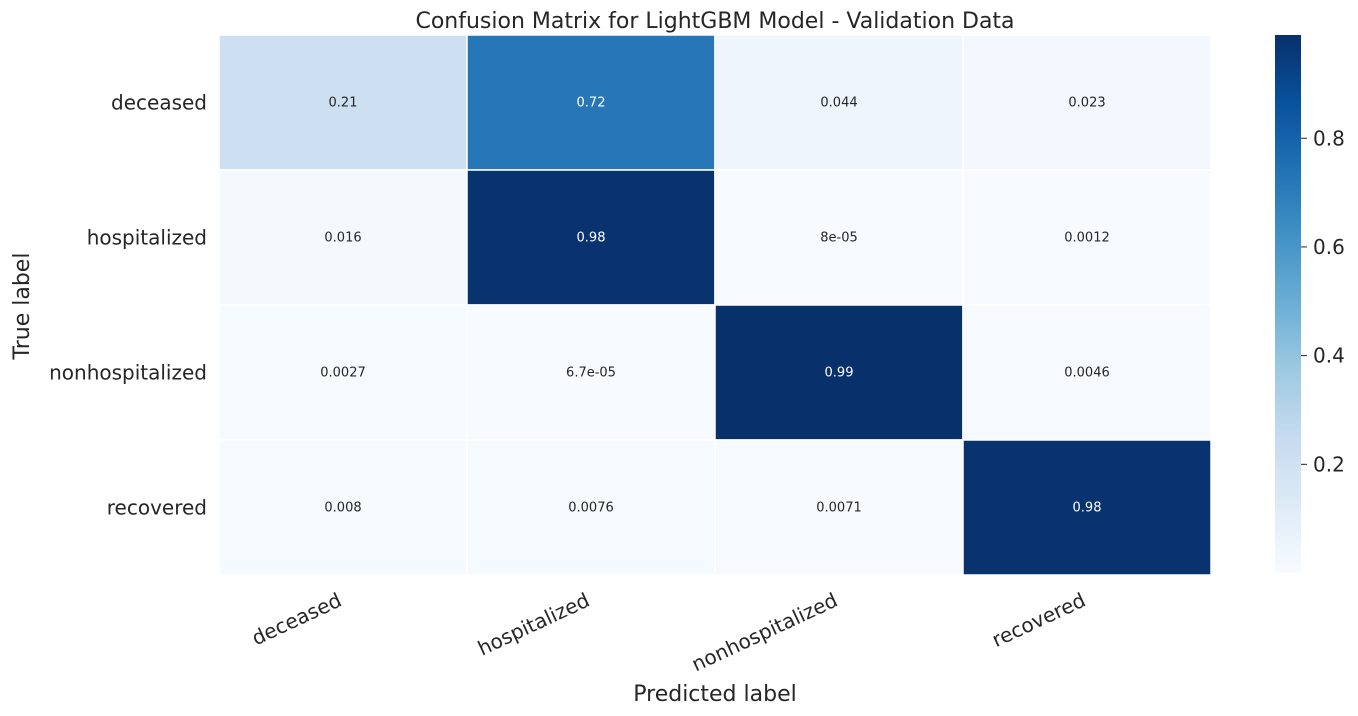 This screenshot has height=716, width=1358. I want to click on y-tick-label: recovered, so click(157, 508).